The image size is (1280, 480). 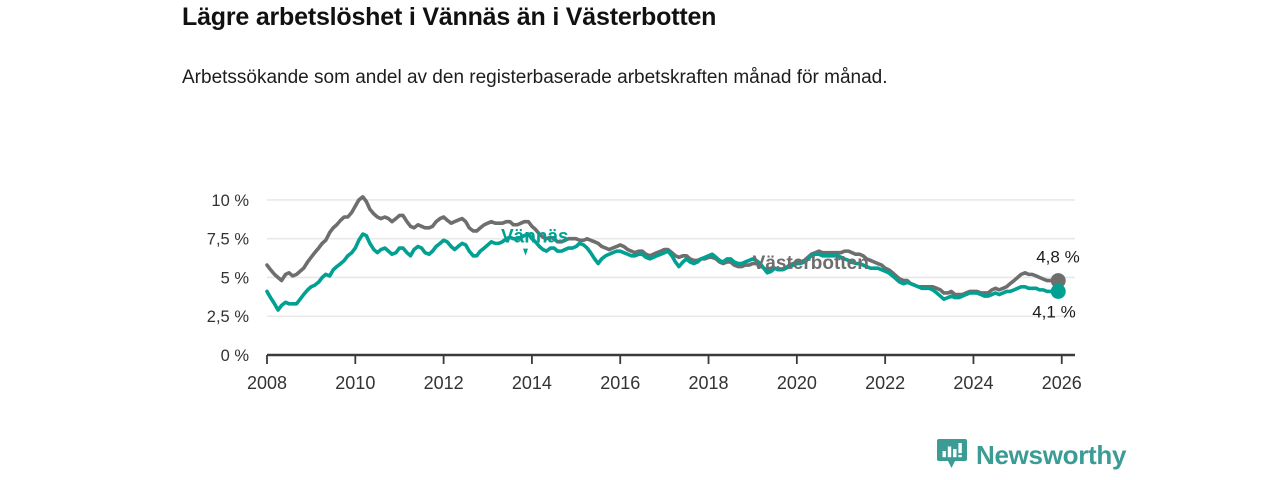 What do you see at coordinates (620, 383) in the screenshot?
I see `x-axis-tick-label: 2016` at bounding box center [620, 383].